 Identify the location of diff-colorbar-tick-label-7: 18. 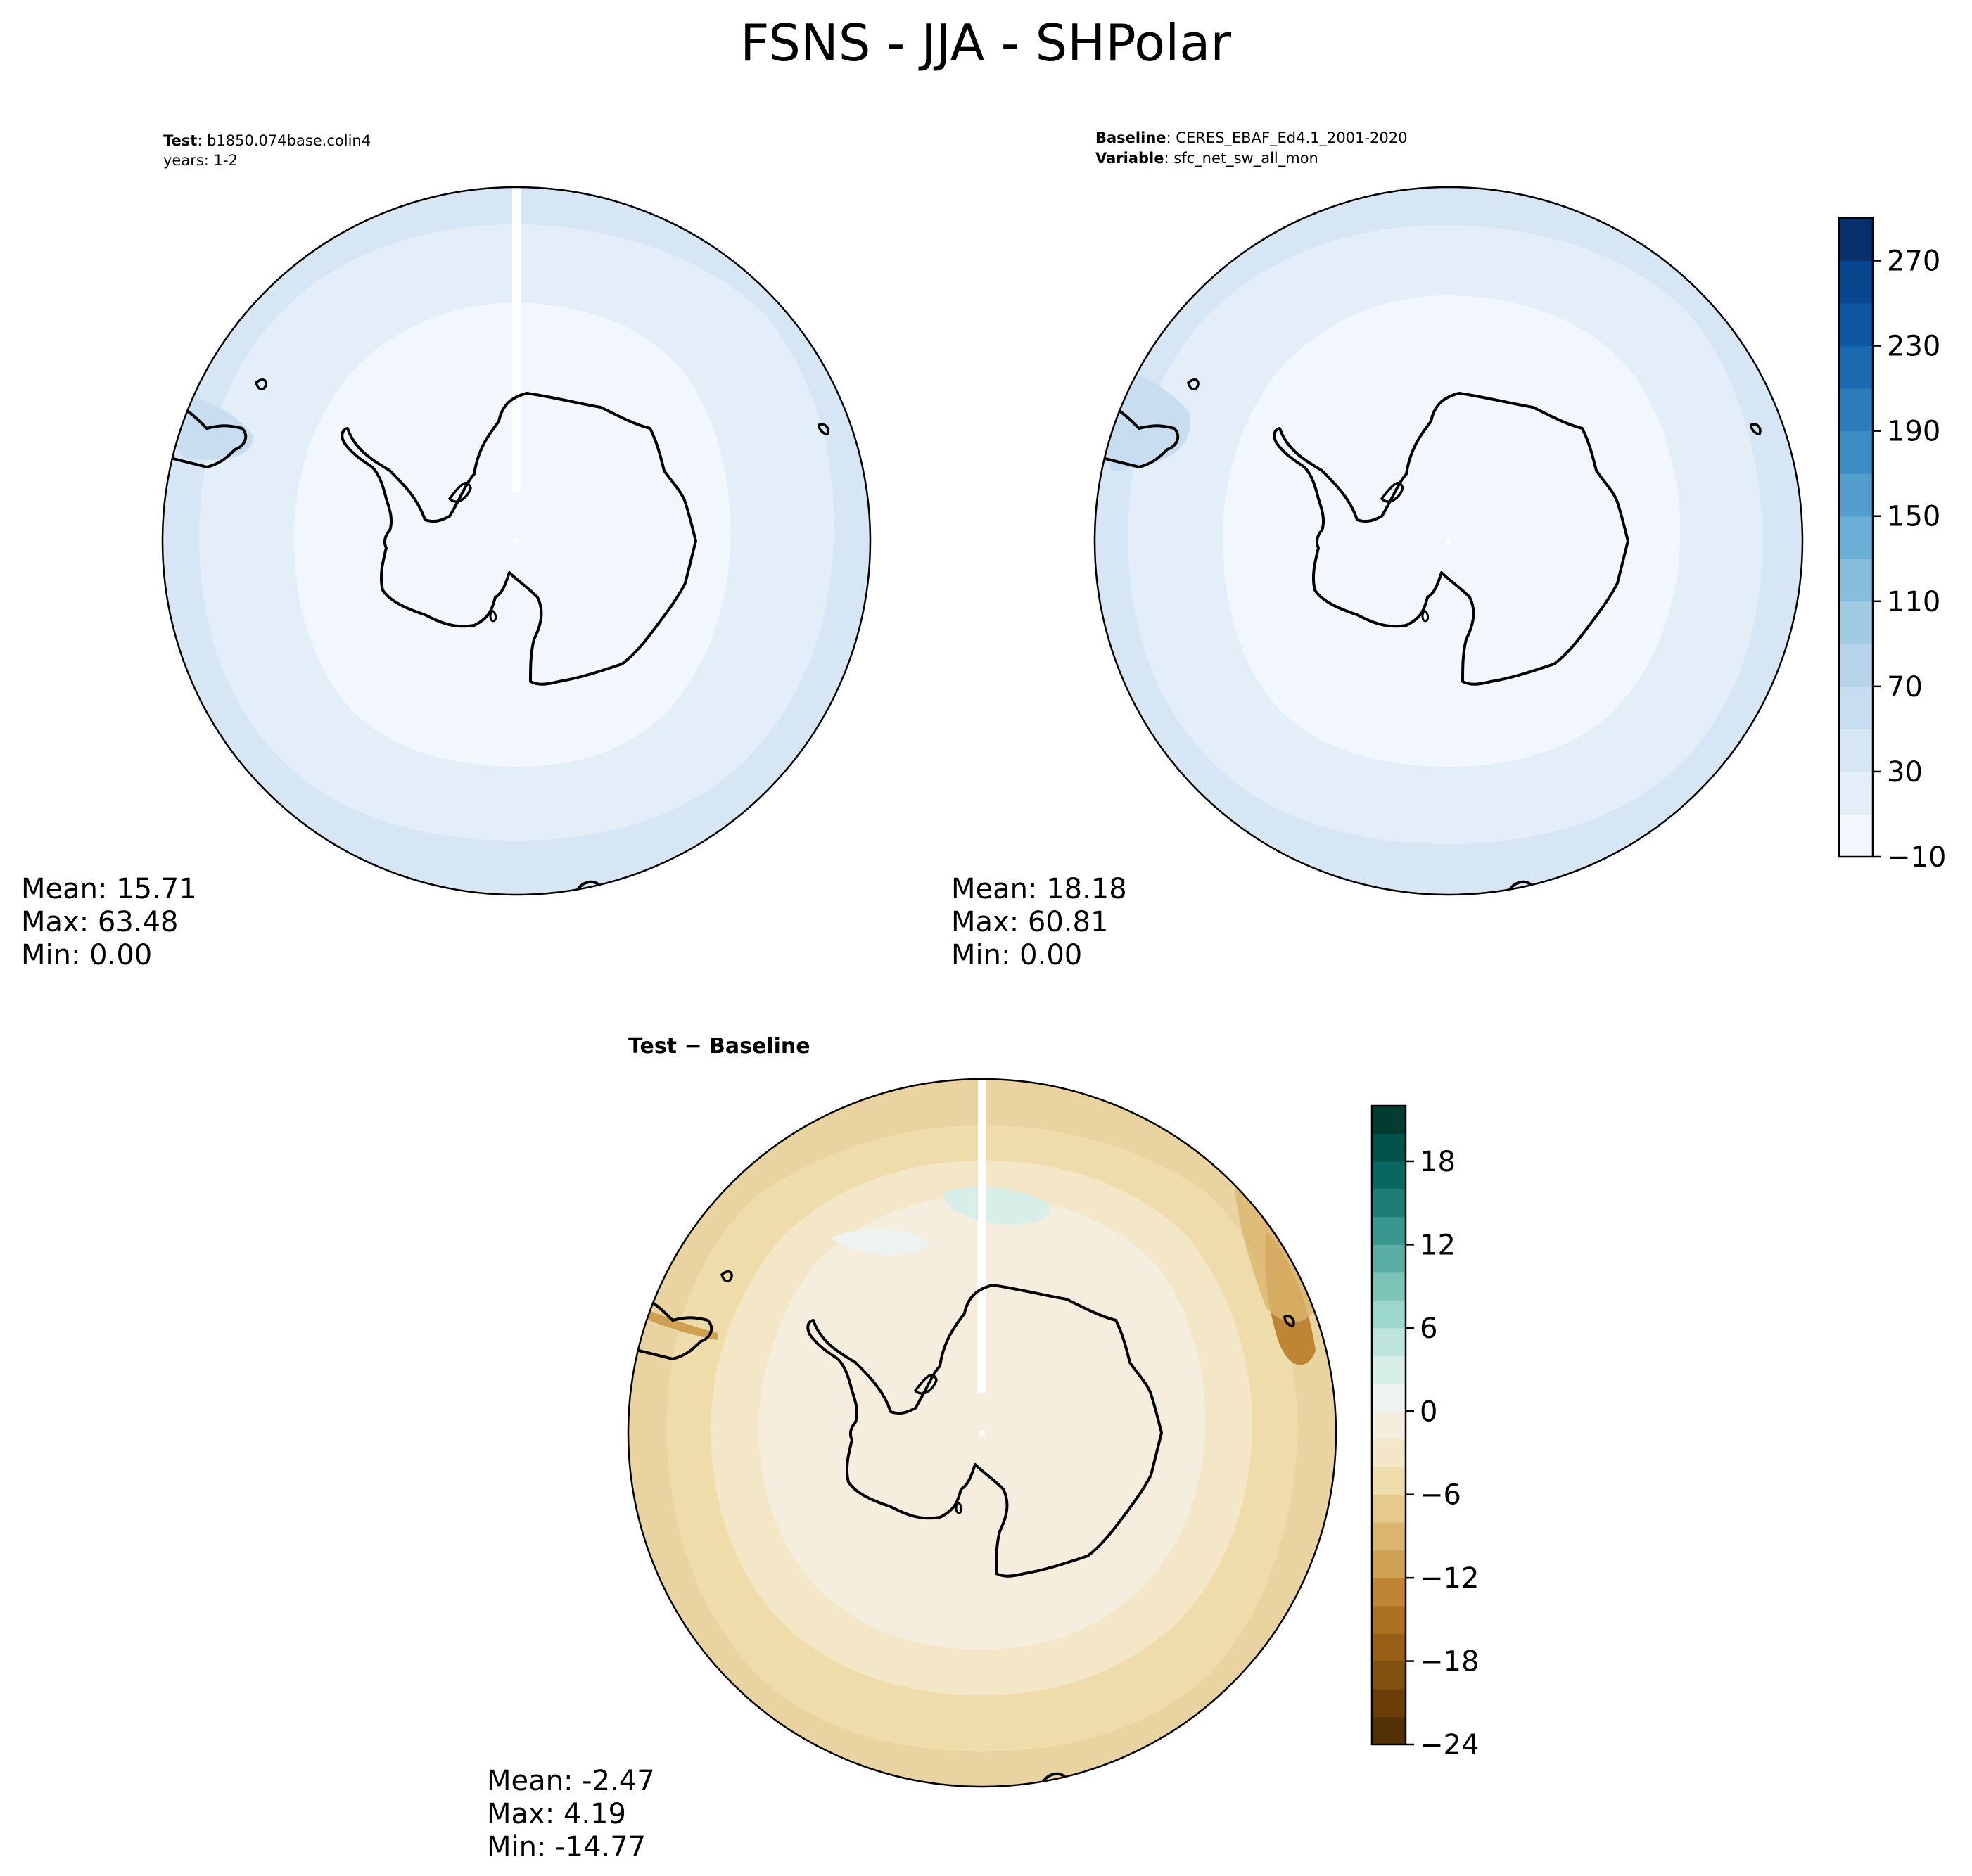
(1438, 1162).